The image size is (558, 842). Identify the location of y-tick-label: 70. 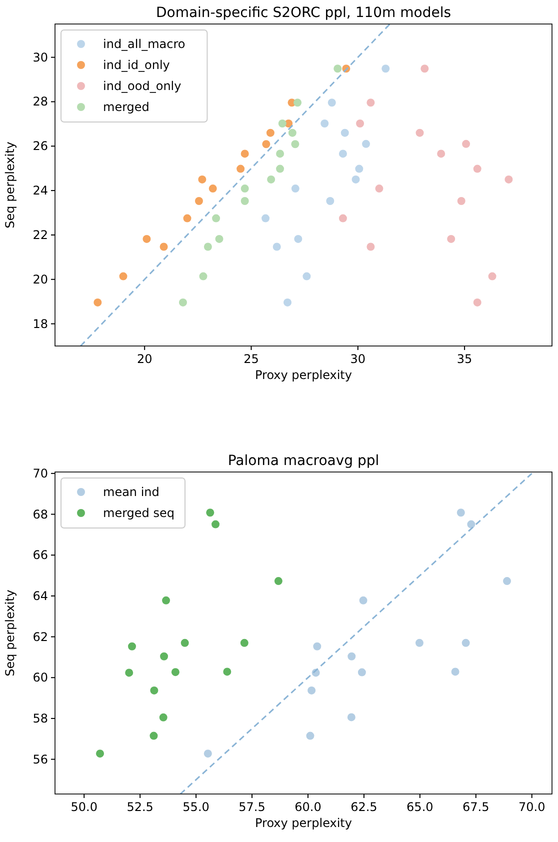
(40, 473).